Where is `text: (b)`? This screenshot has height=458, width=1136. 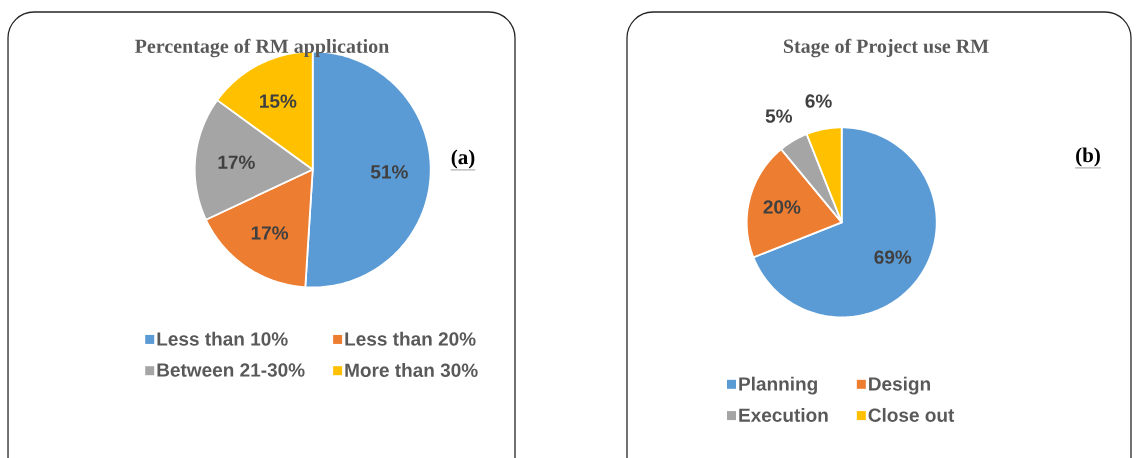
text: (b) is located at coordinates (1088, 157).